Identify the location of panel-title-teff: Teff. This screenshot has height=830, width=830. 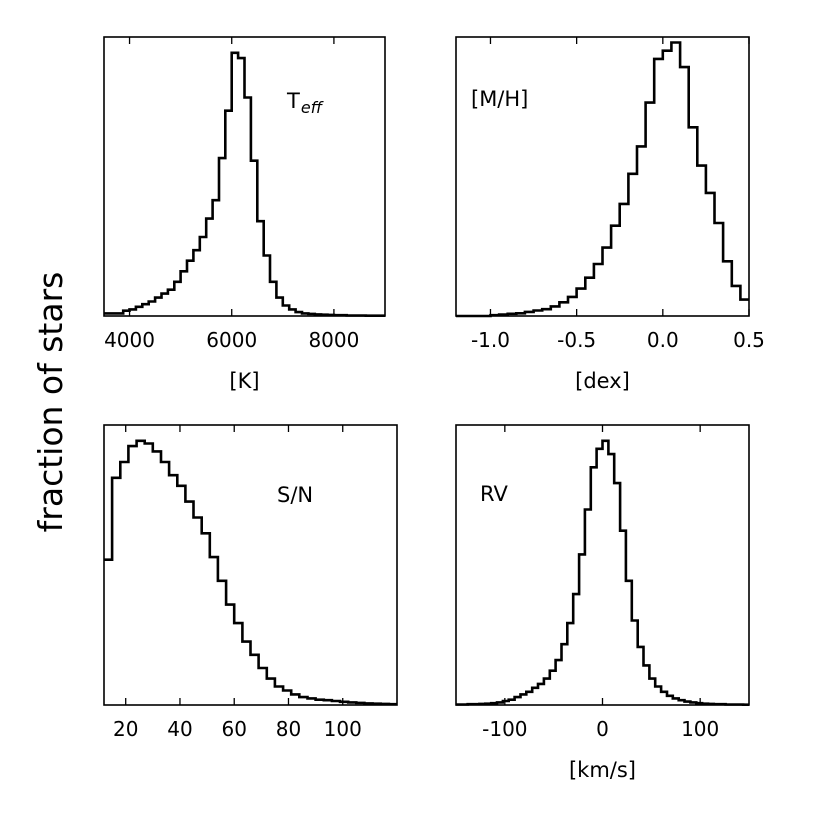
(305, 103).